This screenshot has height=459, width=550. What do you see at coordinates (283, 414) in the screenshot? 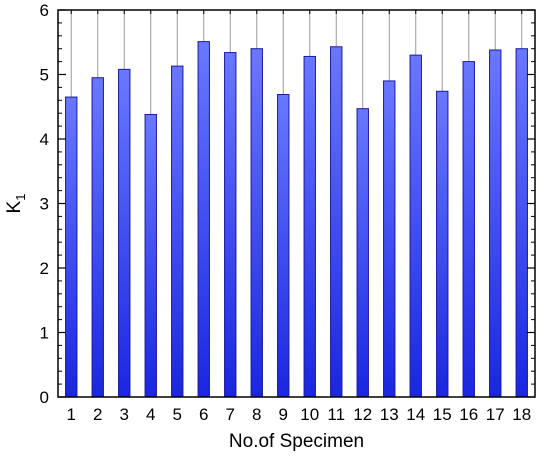
I see `x-tick-label: 9` at bounding box center [283, 414].